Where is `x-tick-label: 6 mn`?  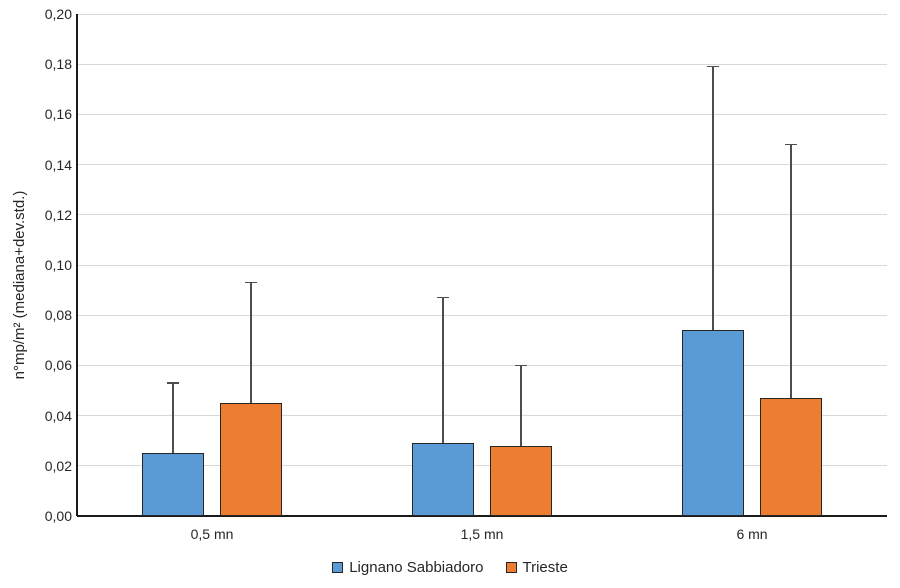 x-tick-label: 6 mn is located at coordinates (752, 534).